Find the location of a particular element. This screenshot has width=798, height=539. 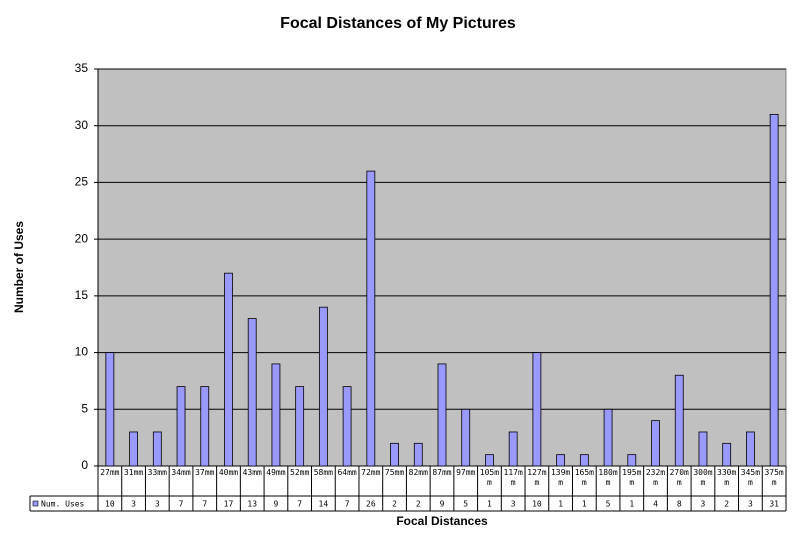

x-tick-label-box: 58mm is located at coordinates (323, 472).